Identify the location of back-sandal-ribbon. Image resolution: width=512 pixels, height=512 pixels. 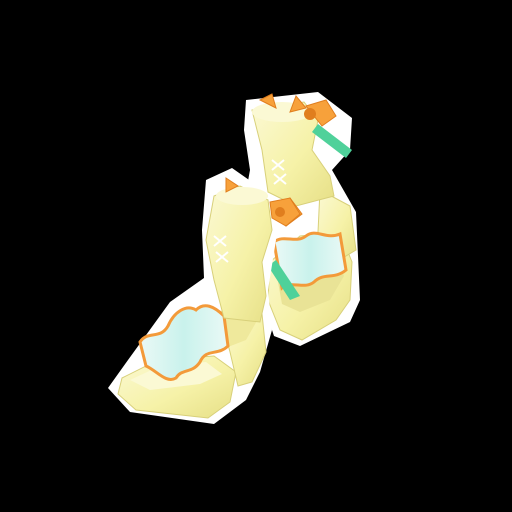
(332, 141).